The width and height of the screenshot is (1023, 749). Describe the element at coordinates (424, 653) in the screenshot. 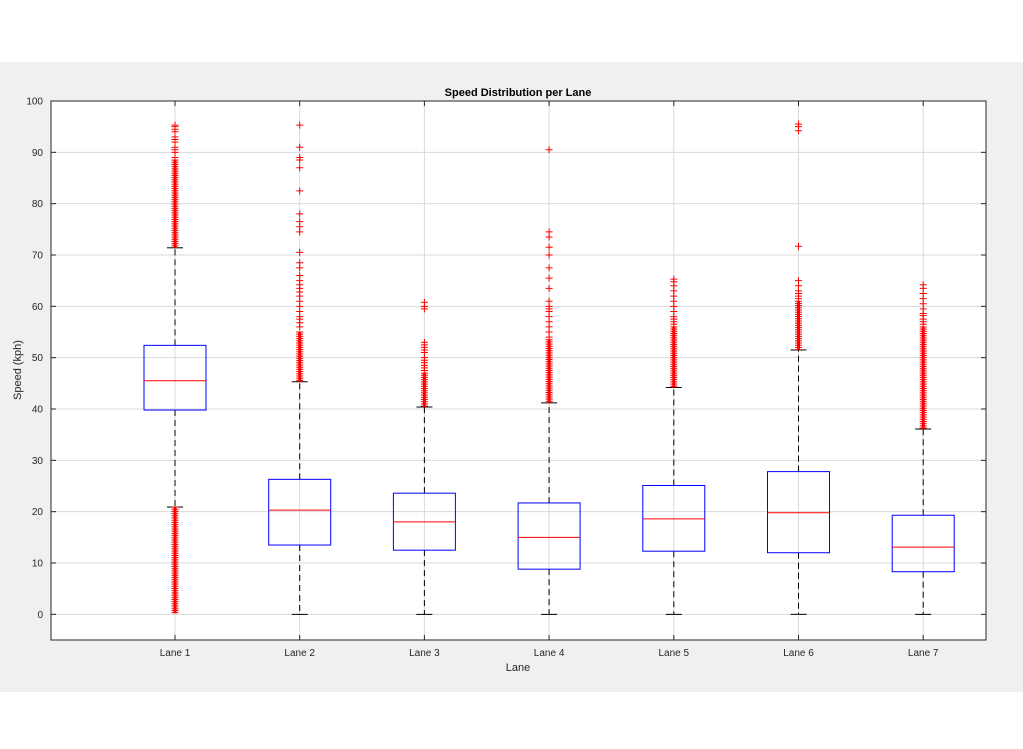

I see `x-tick-label: Lane 3` at that location.